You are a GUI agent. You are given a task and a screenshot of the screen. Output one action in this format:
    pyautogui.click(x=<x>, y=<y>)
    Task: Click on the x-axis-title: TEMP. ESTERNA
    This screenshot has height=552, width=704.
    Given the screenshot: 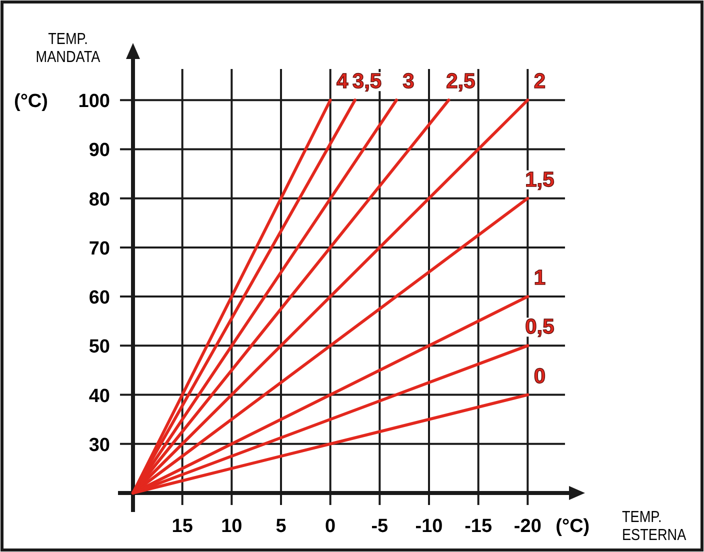 What is the action you would take?
    pyautogui.click(x=654, y=526)
    